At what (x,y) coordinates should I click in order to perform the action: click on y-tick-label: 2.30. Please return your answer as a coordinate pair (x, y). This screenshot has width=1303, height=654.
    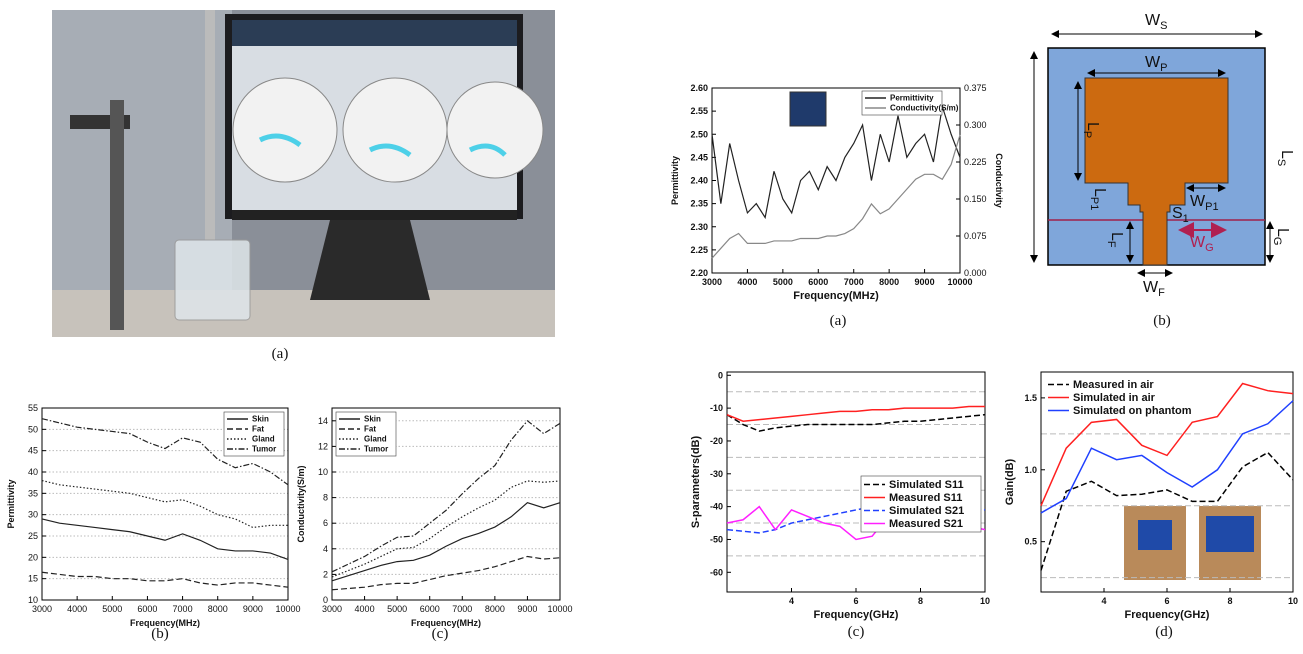
    Looking at the image, I should click on (699, 227).